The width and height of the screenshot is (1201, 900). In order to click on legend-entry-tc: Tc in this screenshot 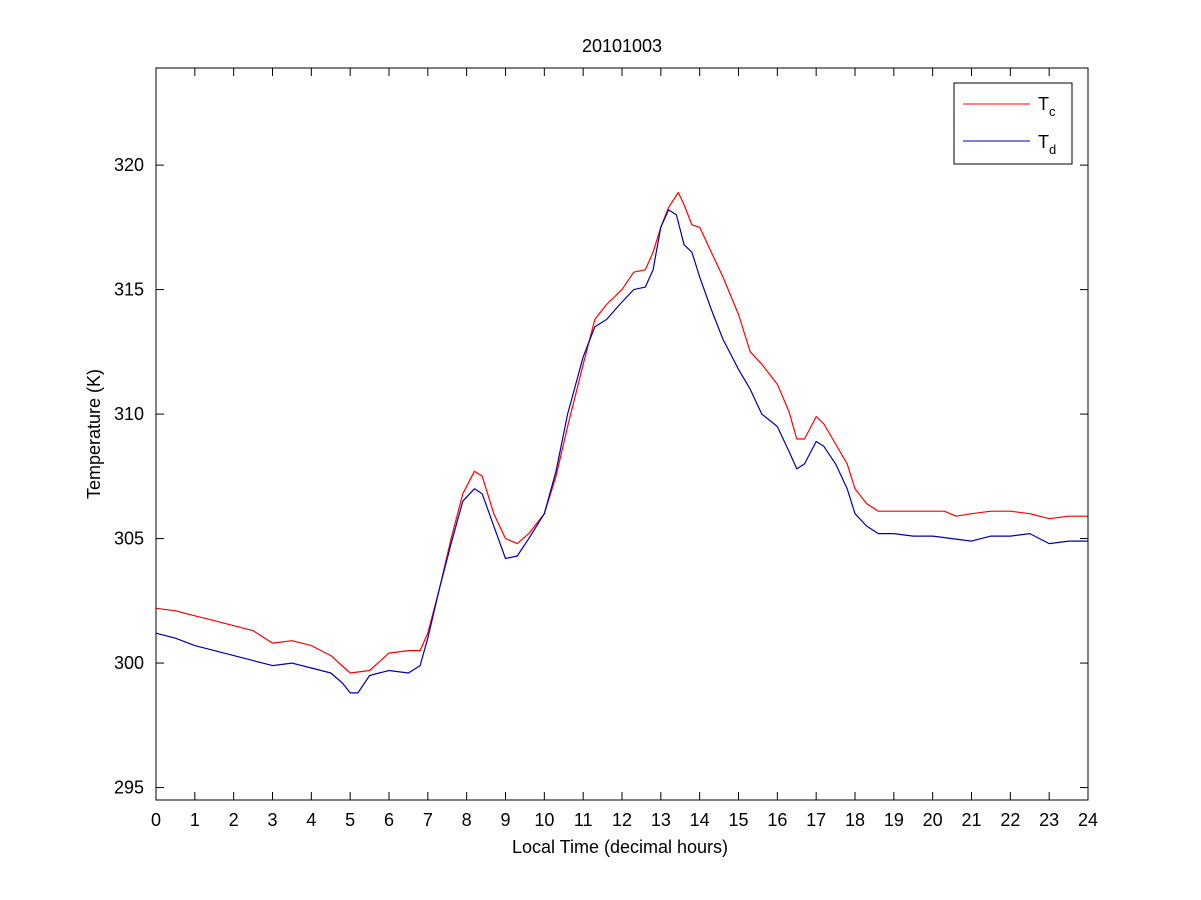, I will do `click(1047, 106)`.